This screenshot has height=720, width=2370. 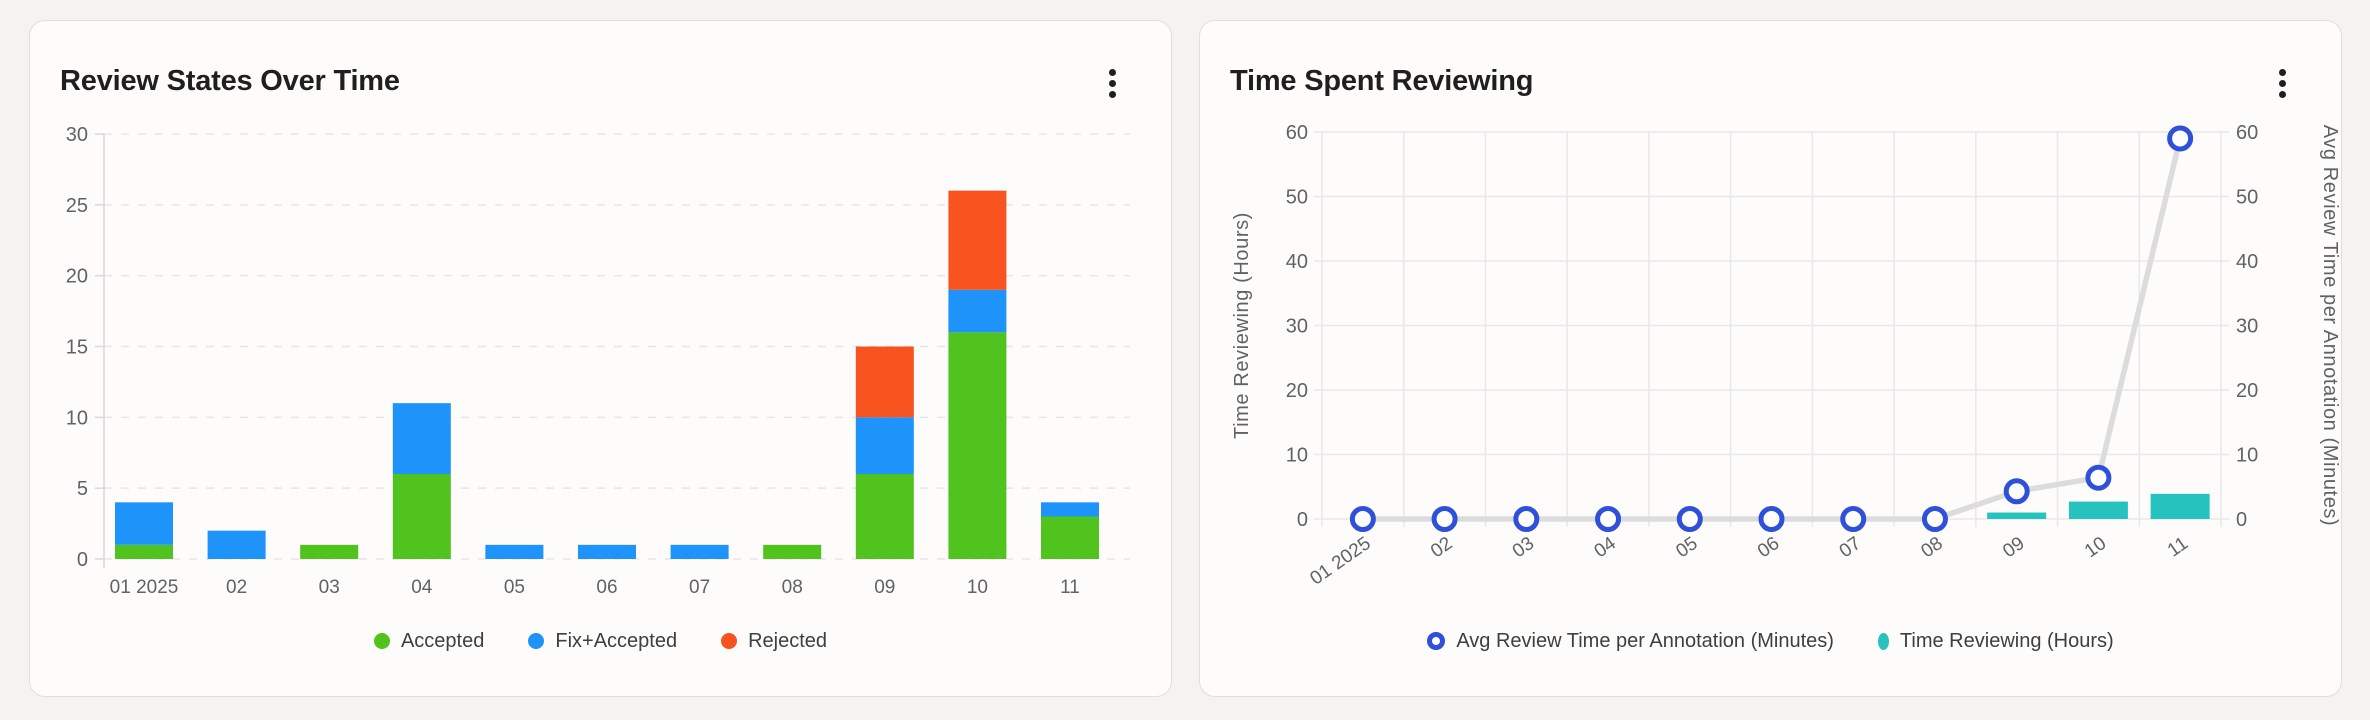 I want to click on legend-item-avg-review-time-per-annotation-minutes: Avg Review Time per Annotation (Minutes), so click(x=1630, y=641).